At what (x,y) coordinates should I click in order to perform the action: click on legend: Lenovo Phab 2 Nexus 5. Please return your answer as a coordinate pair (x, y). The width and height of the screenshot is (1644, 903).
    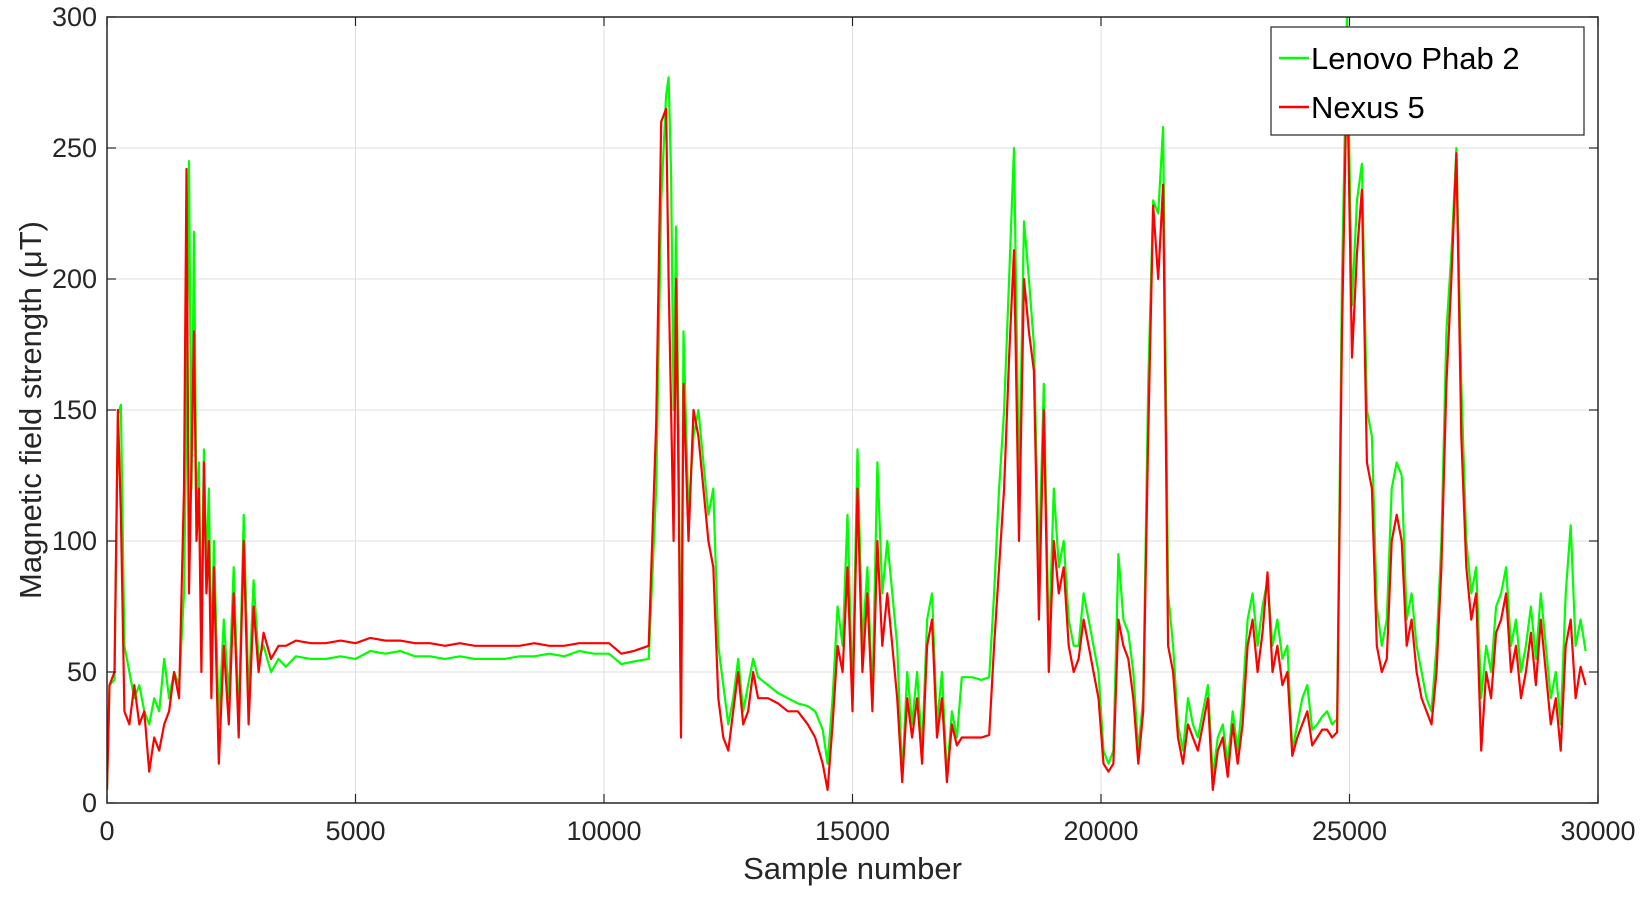
    Looking at the image, I should click on (1427, 81).